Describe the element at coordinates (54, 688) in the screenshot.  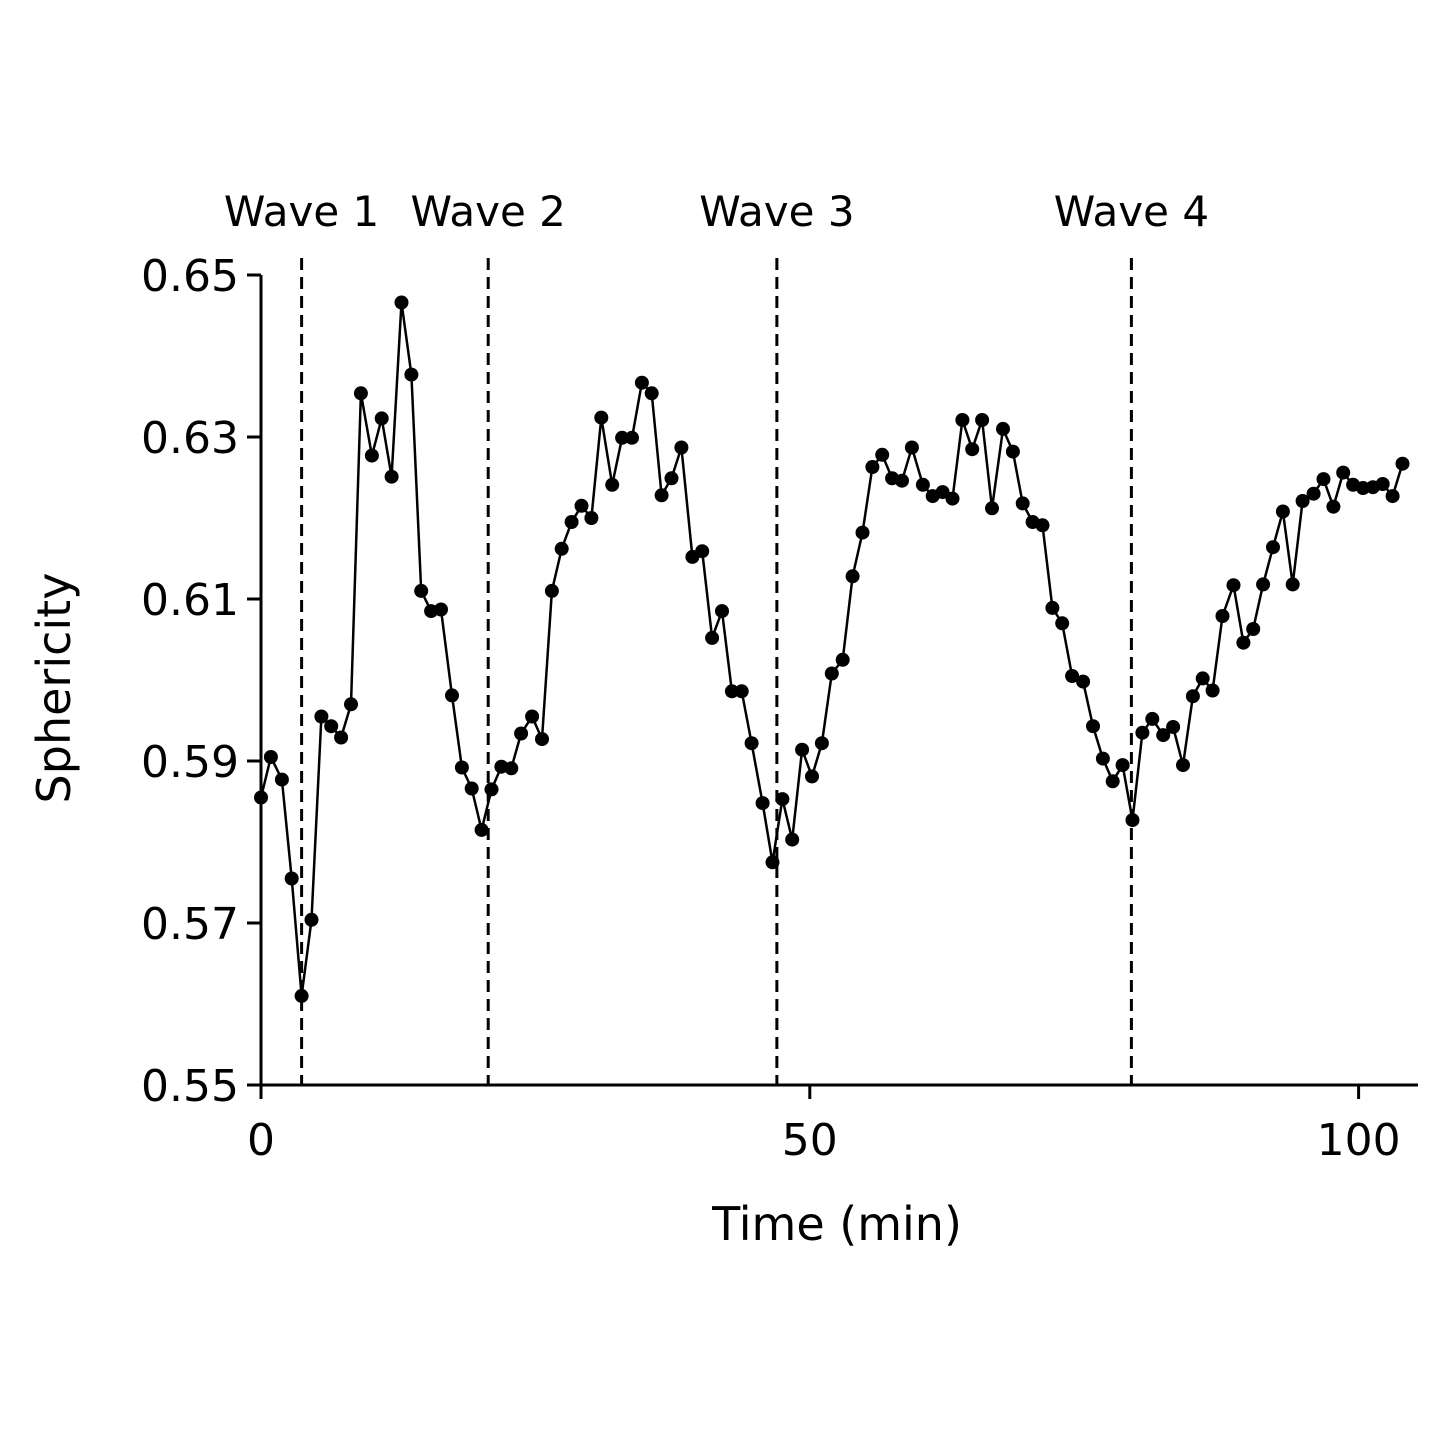
I see `y-axis-title: Sphericity` at that location.